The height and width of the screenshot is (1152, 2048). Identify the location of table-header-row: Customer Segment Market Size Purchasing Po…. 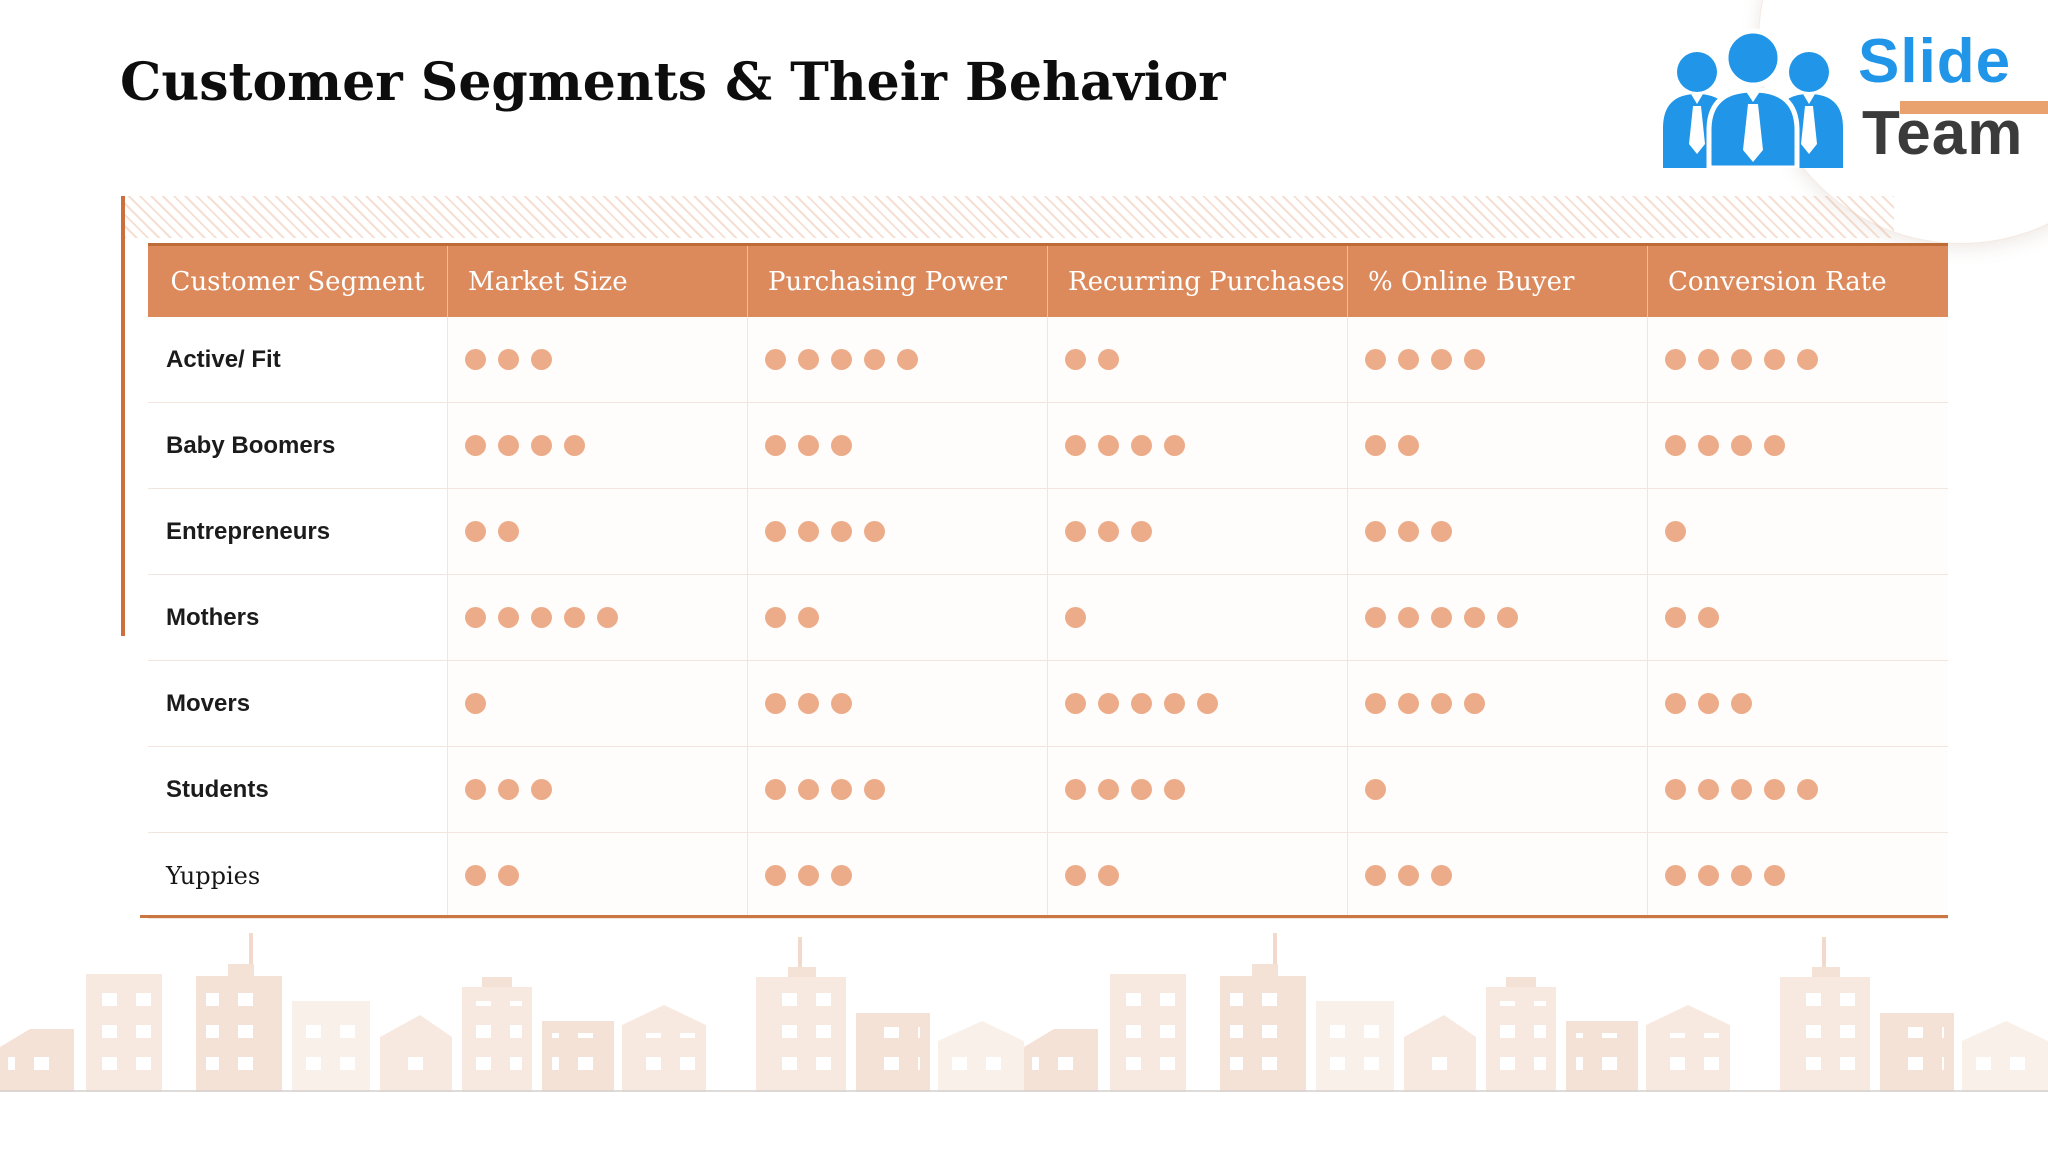
(1048, 280).